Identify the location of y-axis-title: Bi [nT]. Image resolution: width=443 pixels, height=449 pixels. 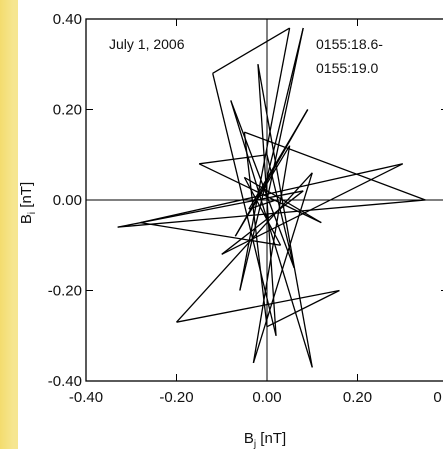
(28, 203).